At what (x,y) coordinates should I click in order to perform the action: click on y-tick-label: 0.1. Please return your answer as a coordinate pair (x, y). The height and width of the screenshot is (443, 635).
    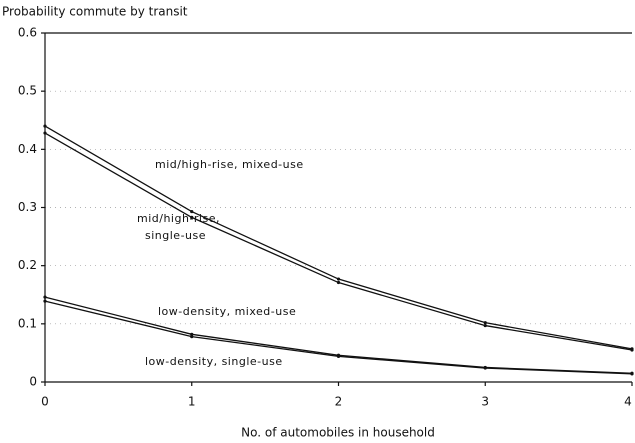
    Looking at the image, I should click on (27, 323).